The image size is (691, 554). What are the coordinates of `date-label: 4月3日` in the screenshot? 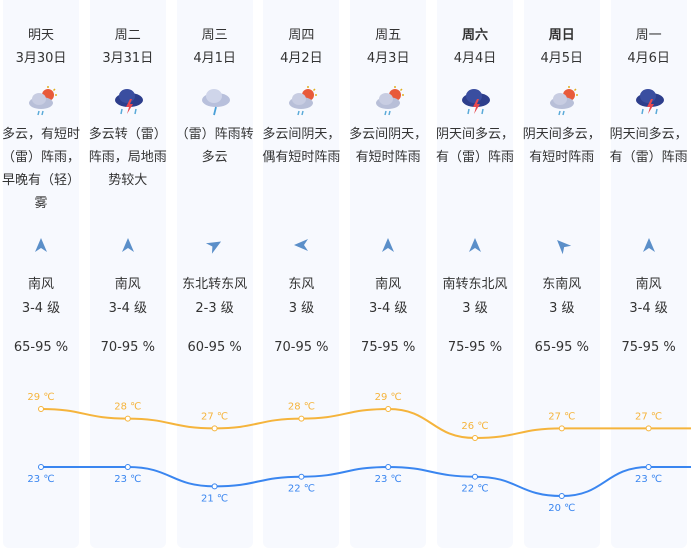 It's located at (388, 58).